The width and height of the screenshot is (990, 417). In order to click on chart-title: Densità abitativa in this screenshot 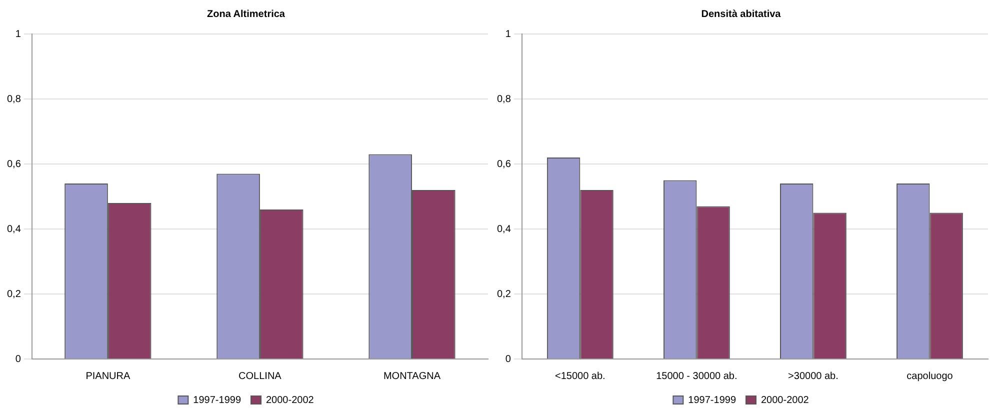, I will do `click(741, 14)`.